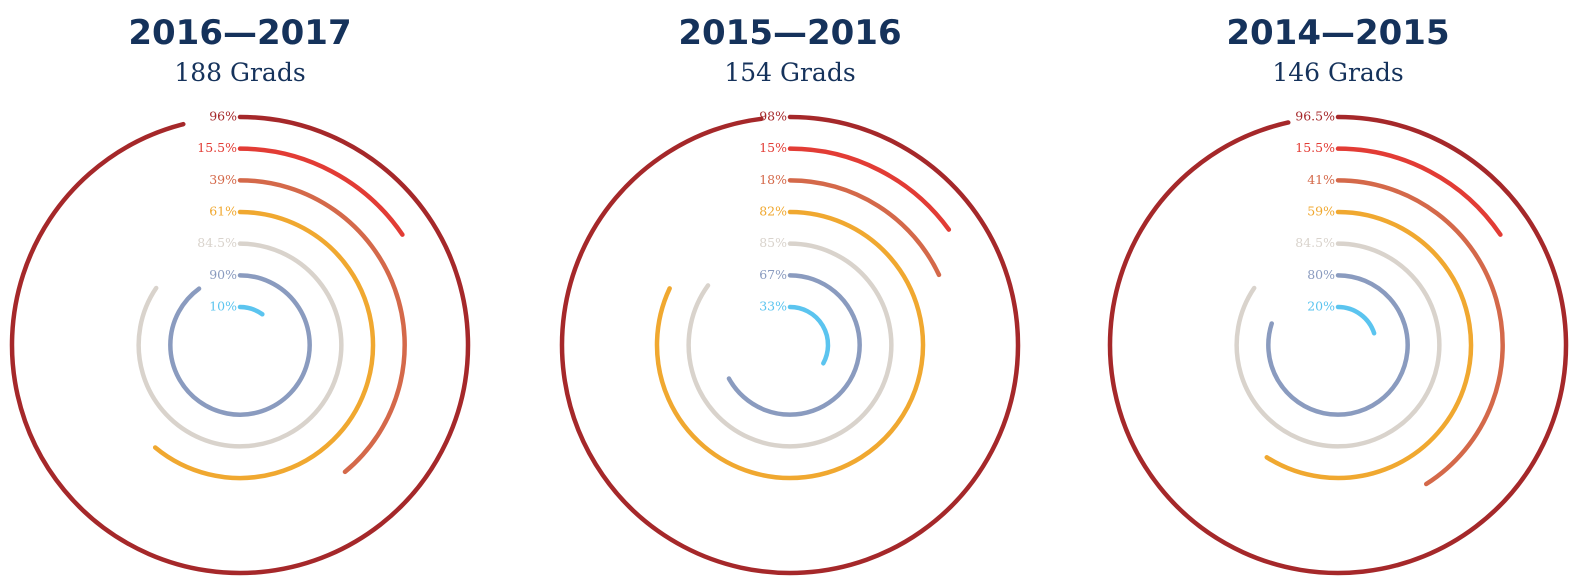  What do you see at coordinates (223, 211) in the screenshot?
I see `value-label: 61%` at bounding box center [223, 211].